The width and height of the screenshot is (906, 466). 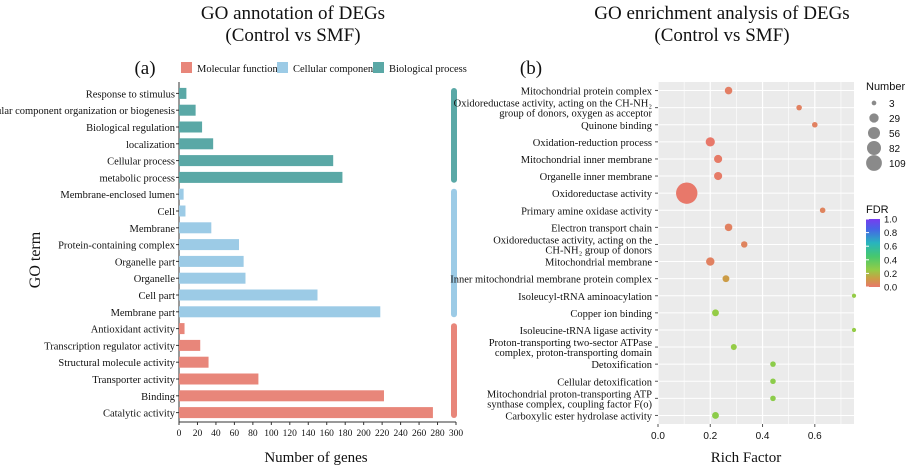 What do you see at coordinates (158, 397) in the screenshot?
I see `category-label: Binding` at bounding box center [158, 397].